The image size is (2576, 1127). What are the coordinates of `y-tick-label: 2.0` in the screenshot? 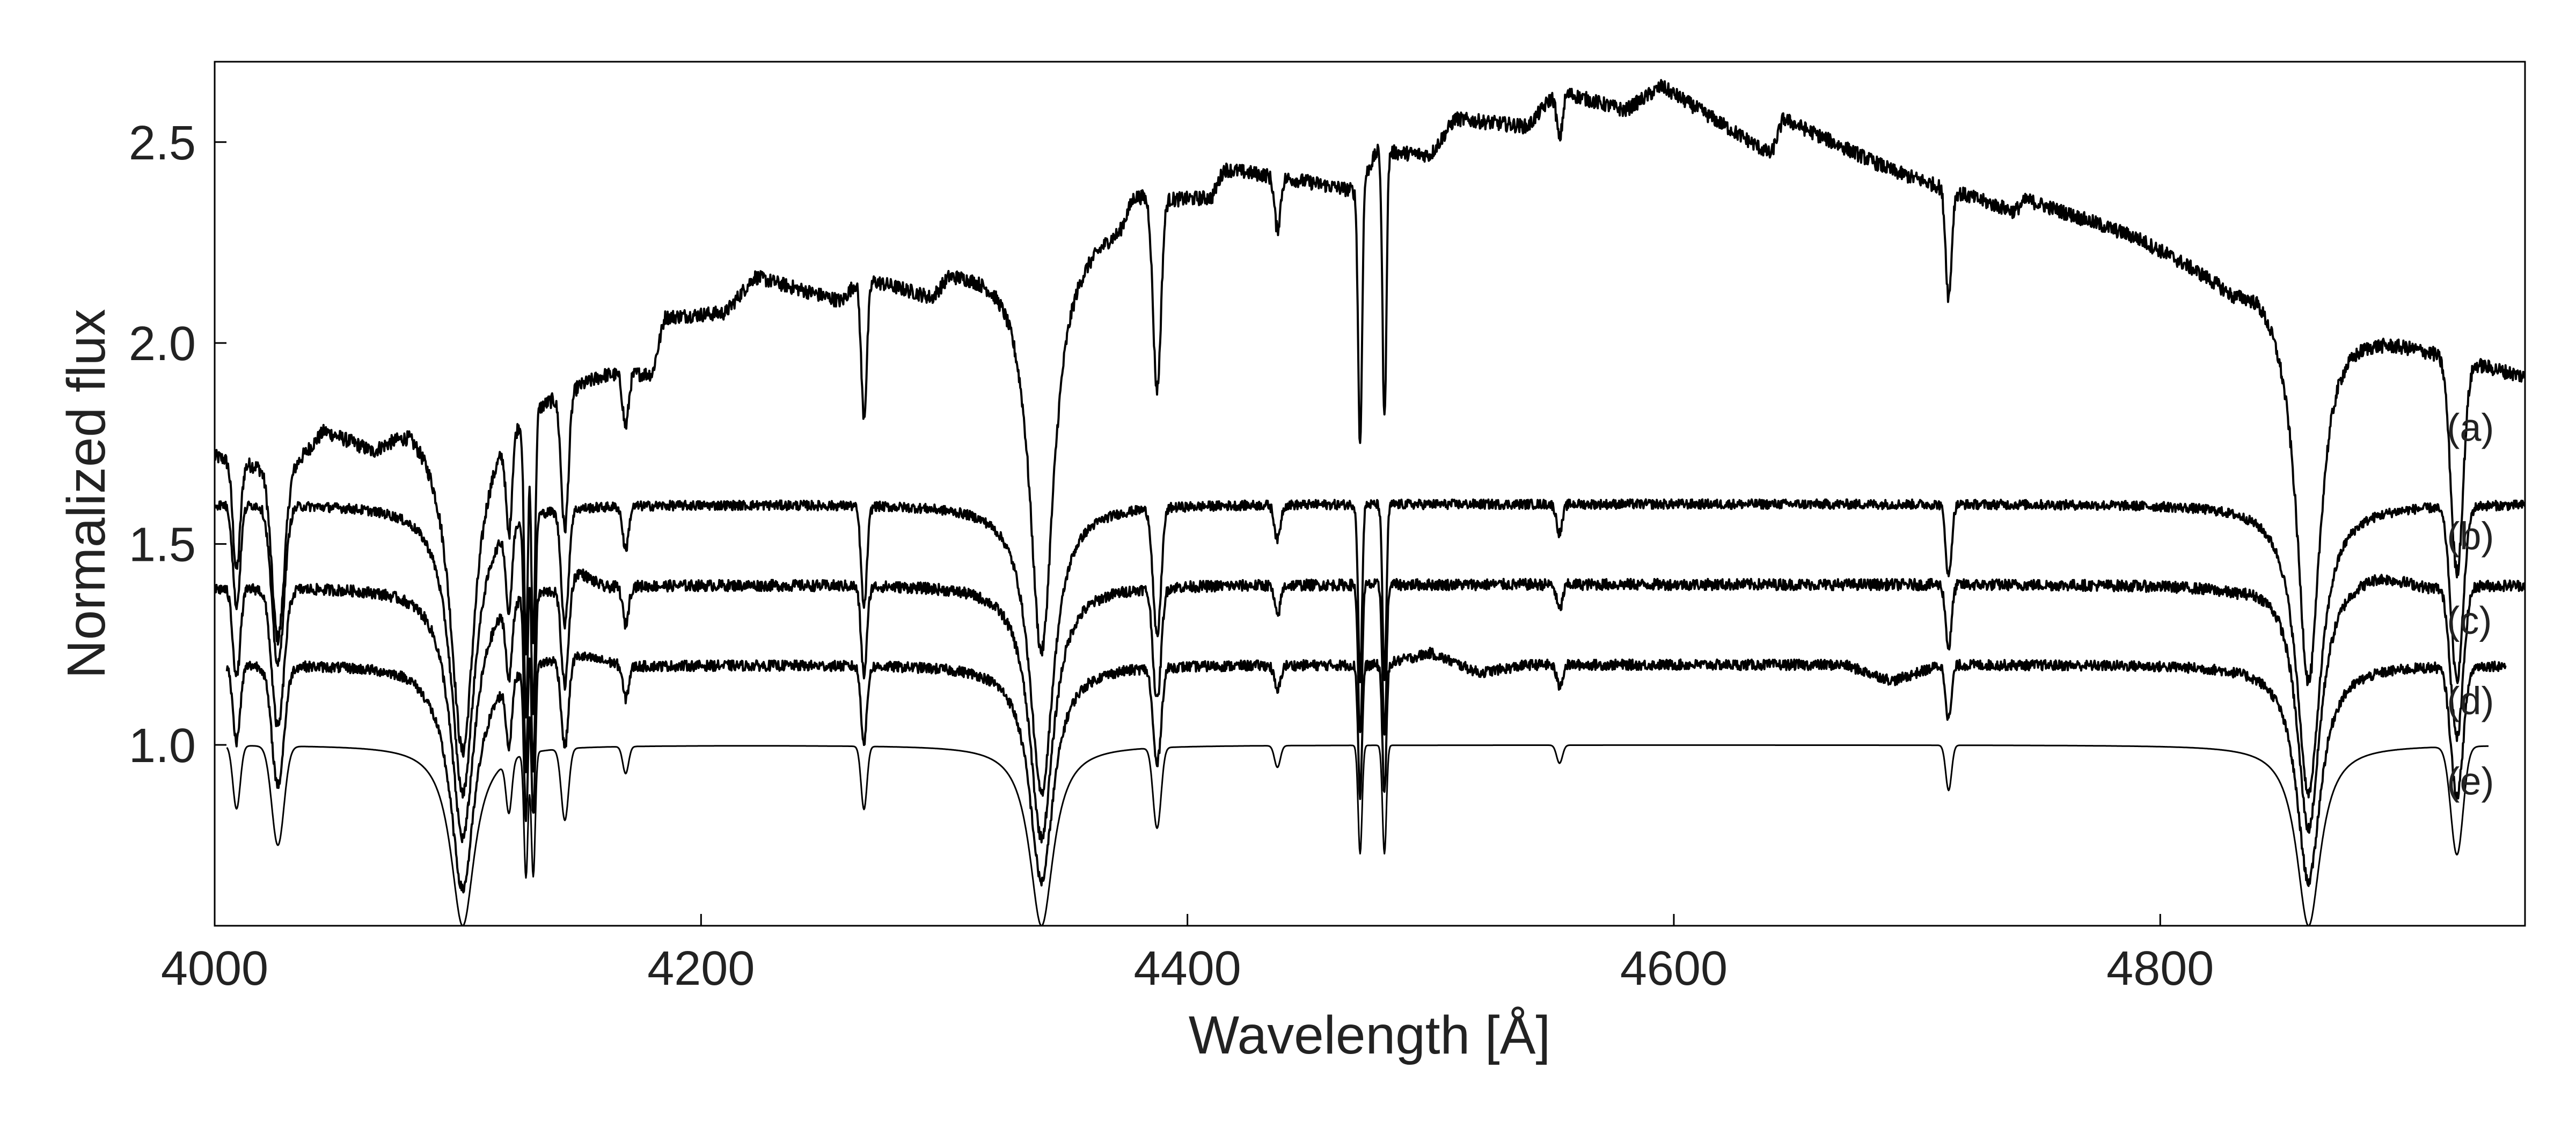 It's located at (162, 344).